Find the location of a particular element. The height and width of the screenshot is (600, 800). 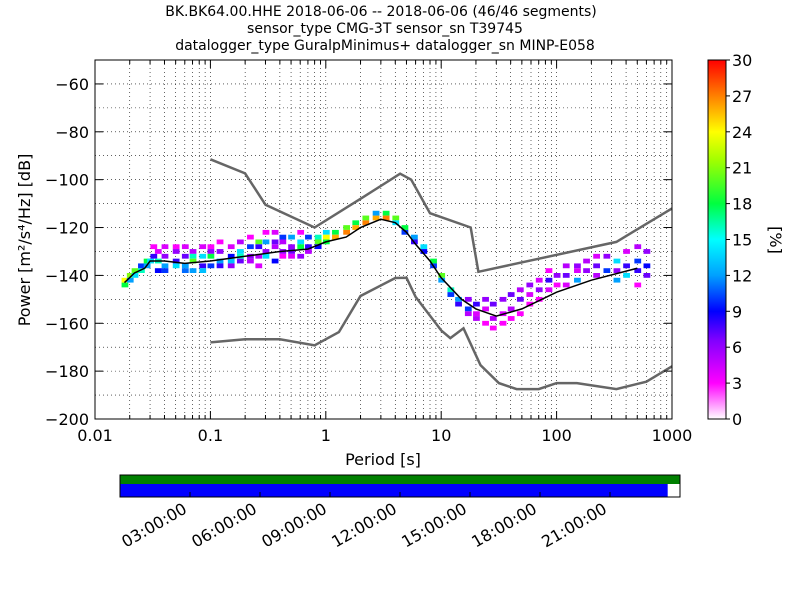

y-tick-label: −160 is located at coordinates (67, 323).